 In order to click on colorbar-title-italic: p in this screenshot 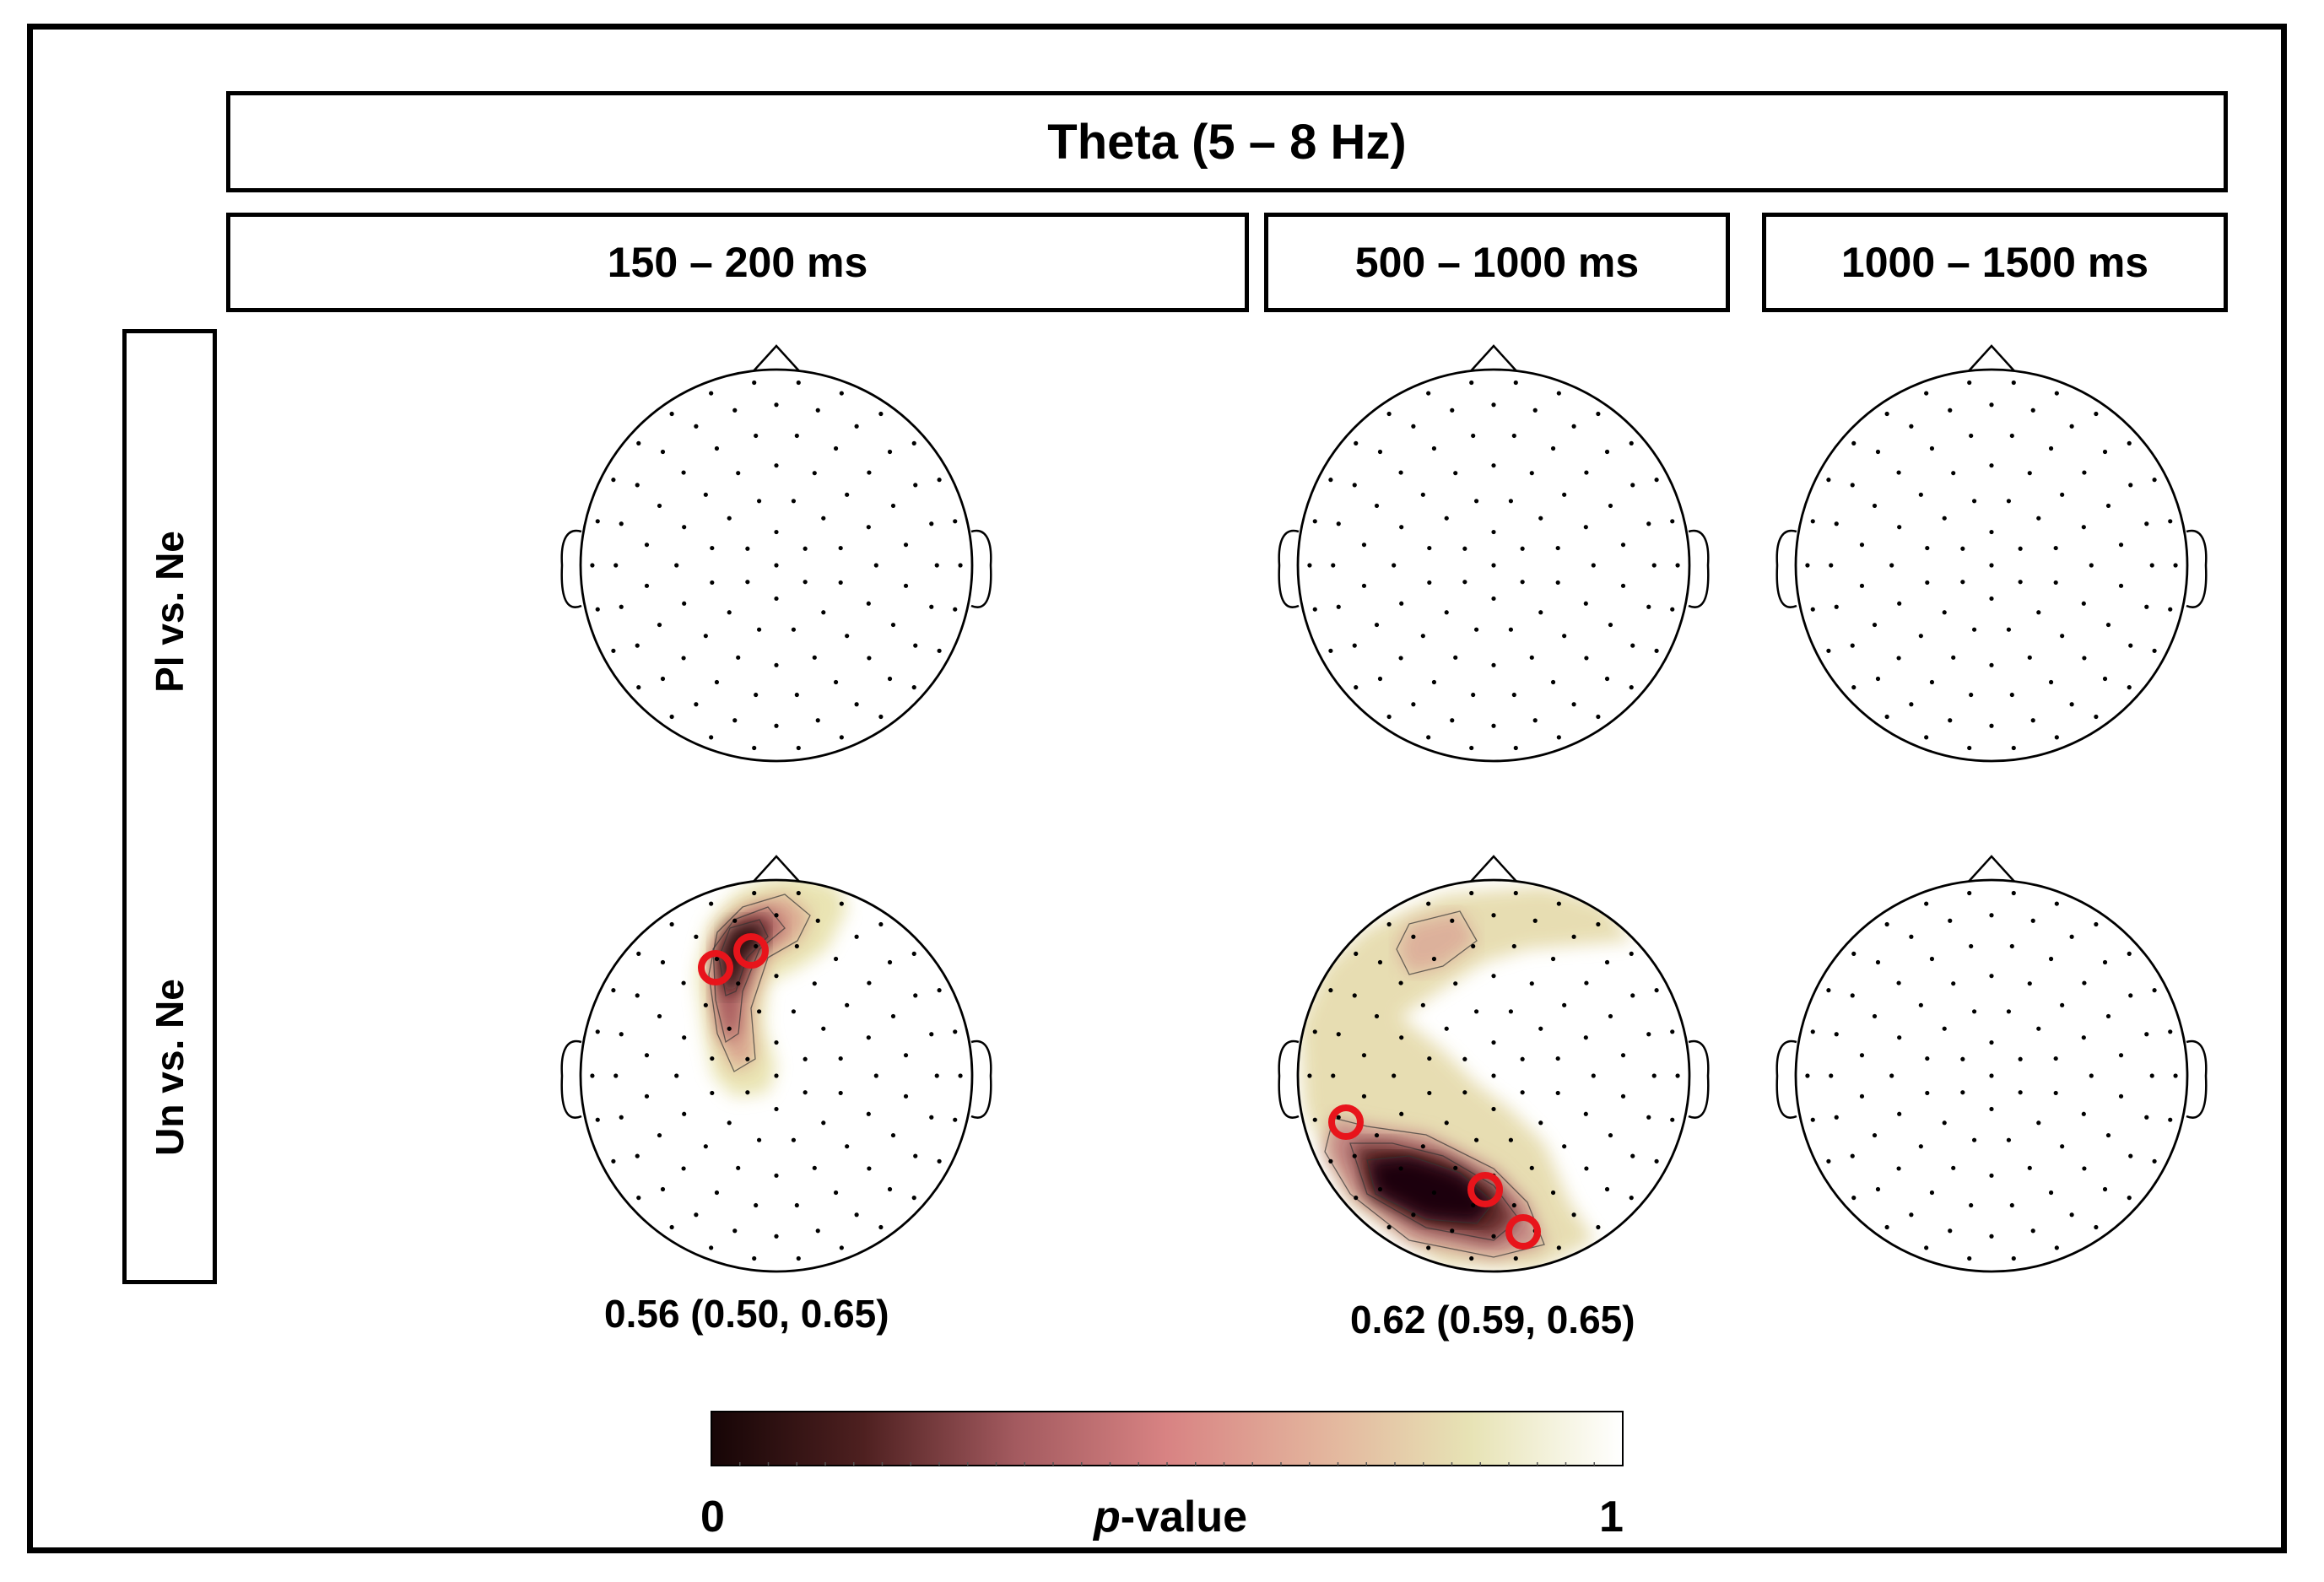, I will do `click(1107, 1517)`.